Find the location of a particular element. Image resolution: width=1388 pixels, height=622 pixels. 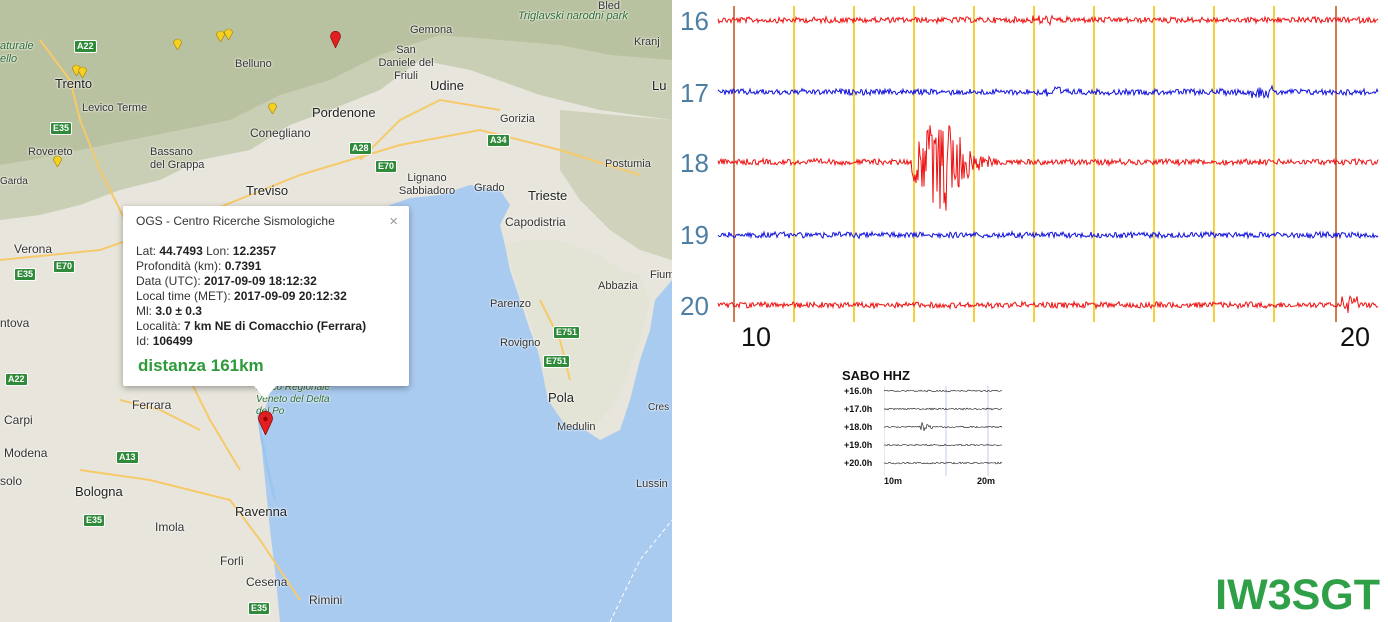

close-icon: × is located at coordinates (393, 221).